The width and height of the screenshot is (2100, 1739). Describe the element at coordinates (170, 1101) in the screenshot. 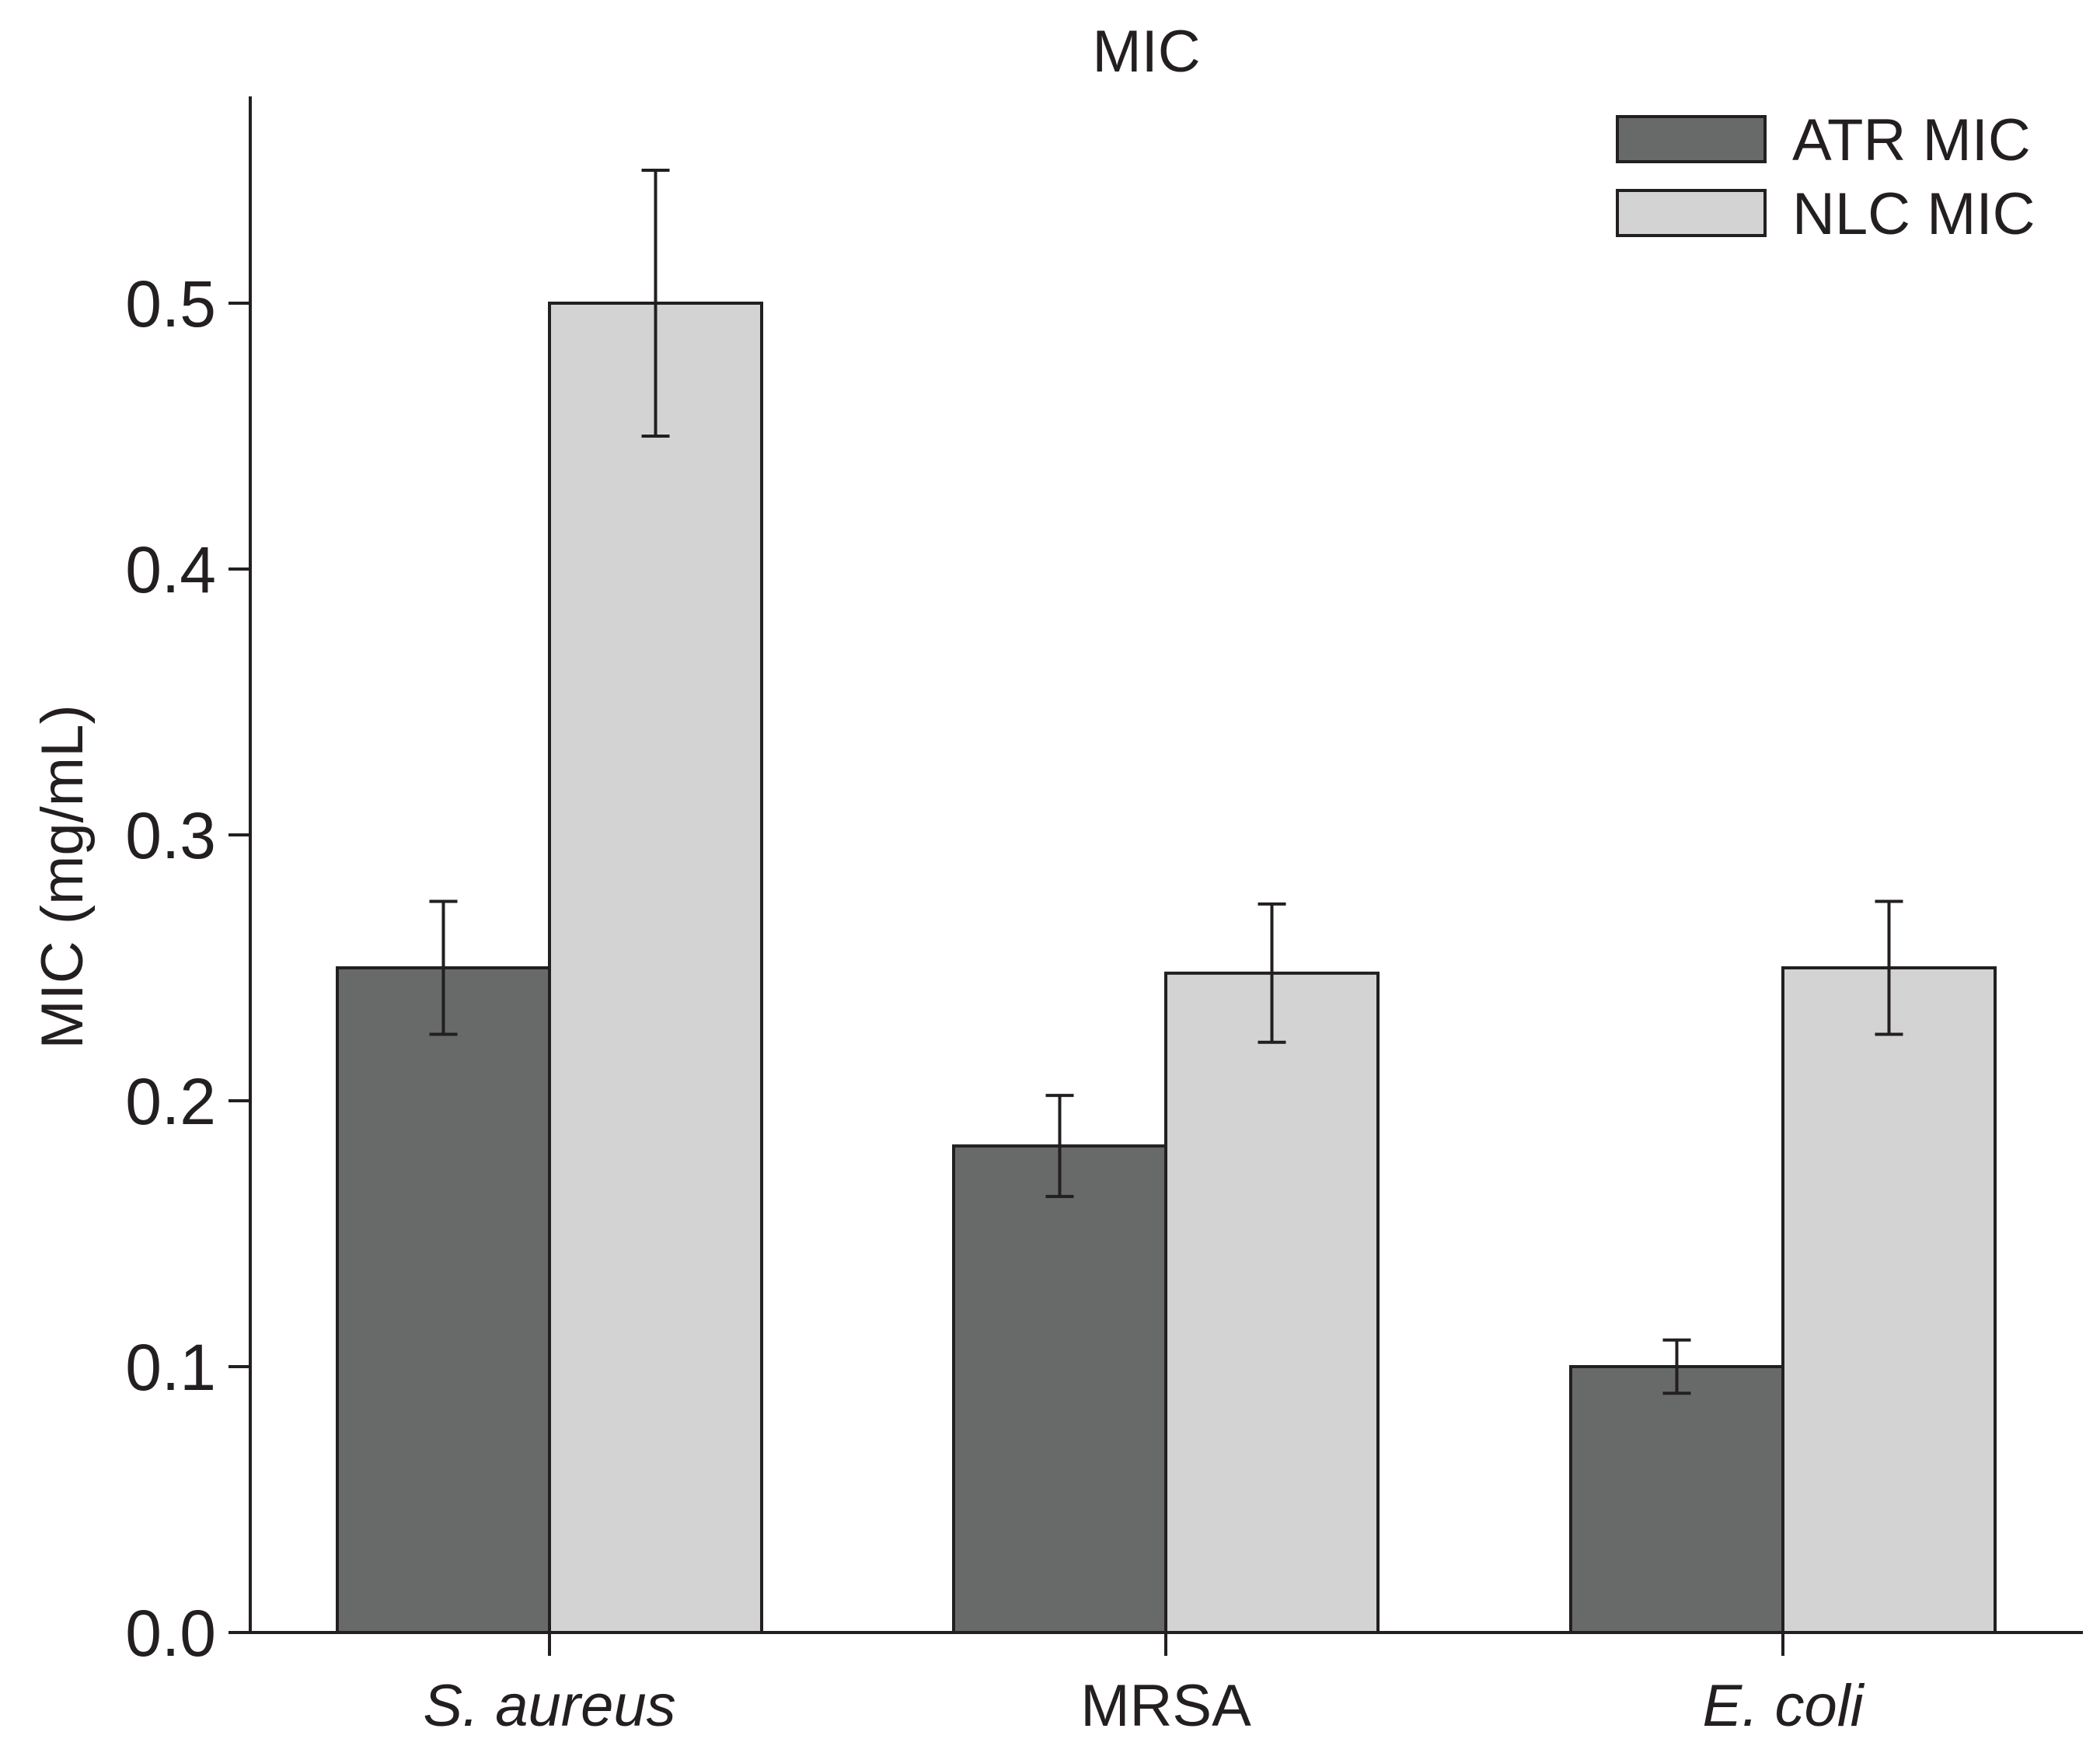

I see `y-tick-label-2: 0.2` at that location.